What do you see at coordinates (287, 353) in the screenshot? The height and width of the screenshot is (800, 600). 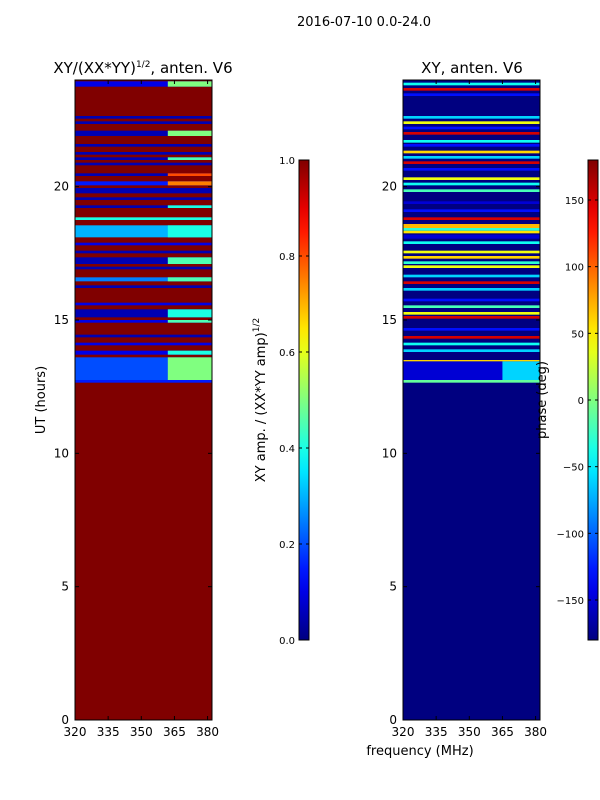 I see `colorbar-tick-label: 0.6` at bounding box center [287, 353].